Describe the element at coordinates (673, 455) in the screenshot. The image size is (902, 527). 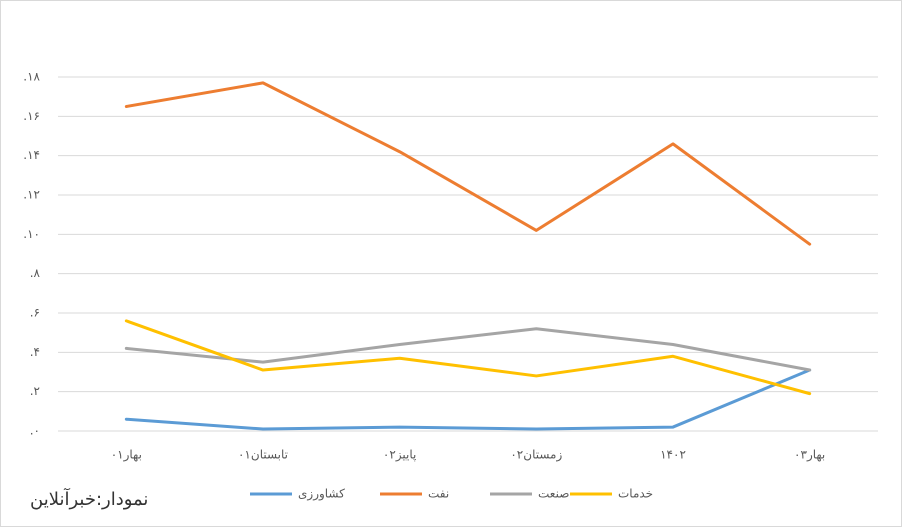
I see `x-tick-label: ۱۴۰۲` at that location.